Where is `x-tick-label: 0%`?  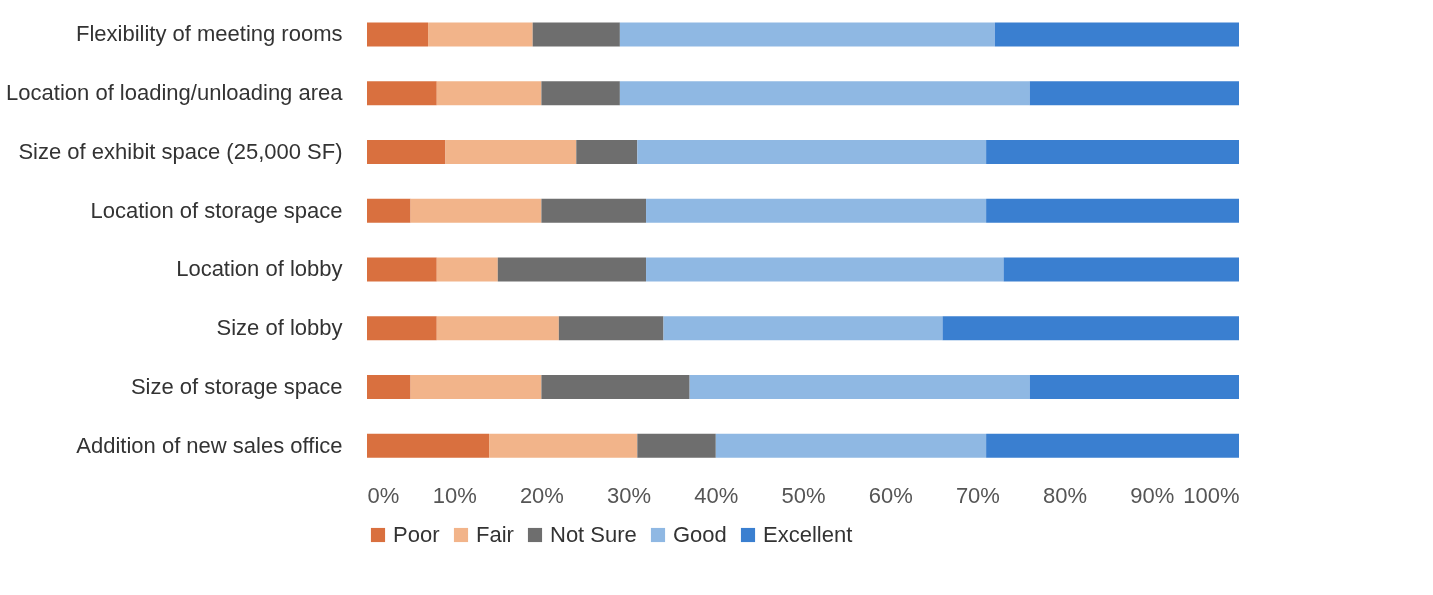 x-tick-label: 0% is located at coordinates (383, 495).